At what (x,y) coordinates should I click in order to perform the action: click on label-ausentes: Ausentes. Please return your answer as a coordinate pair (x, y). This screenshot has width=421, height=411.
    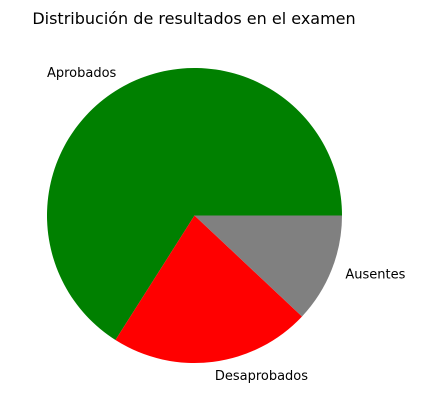
    Looking at the image, I should click on (375, 275).